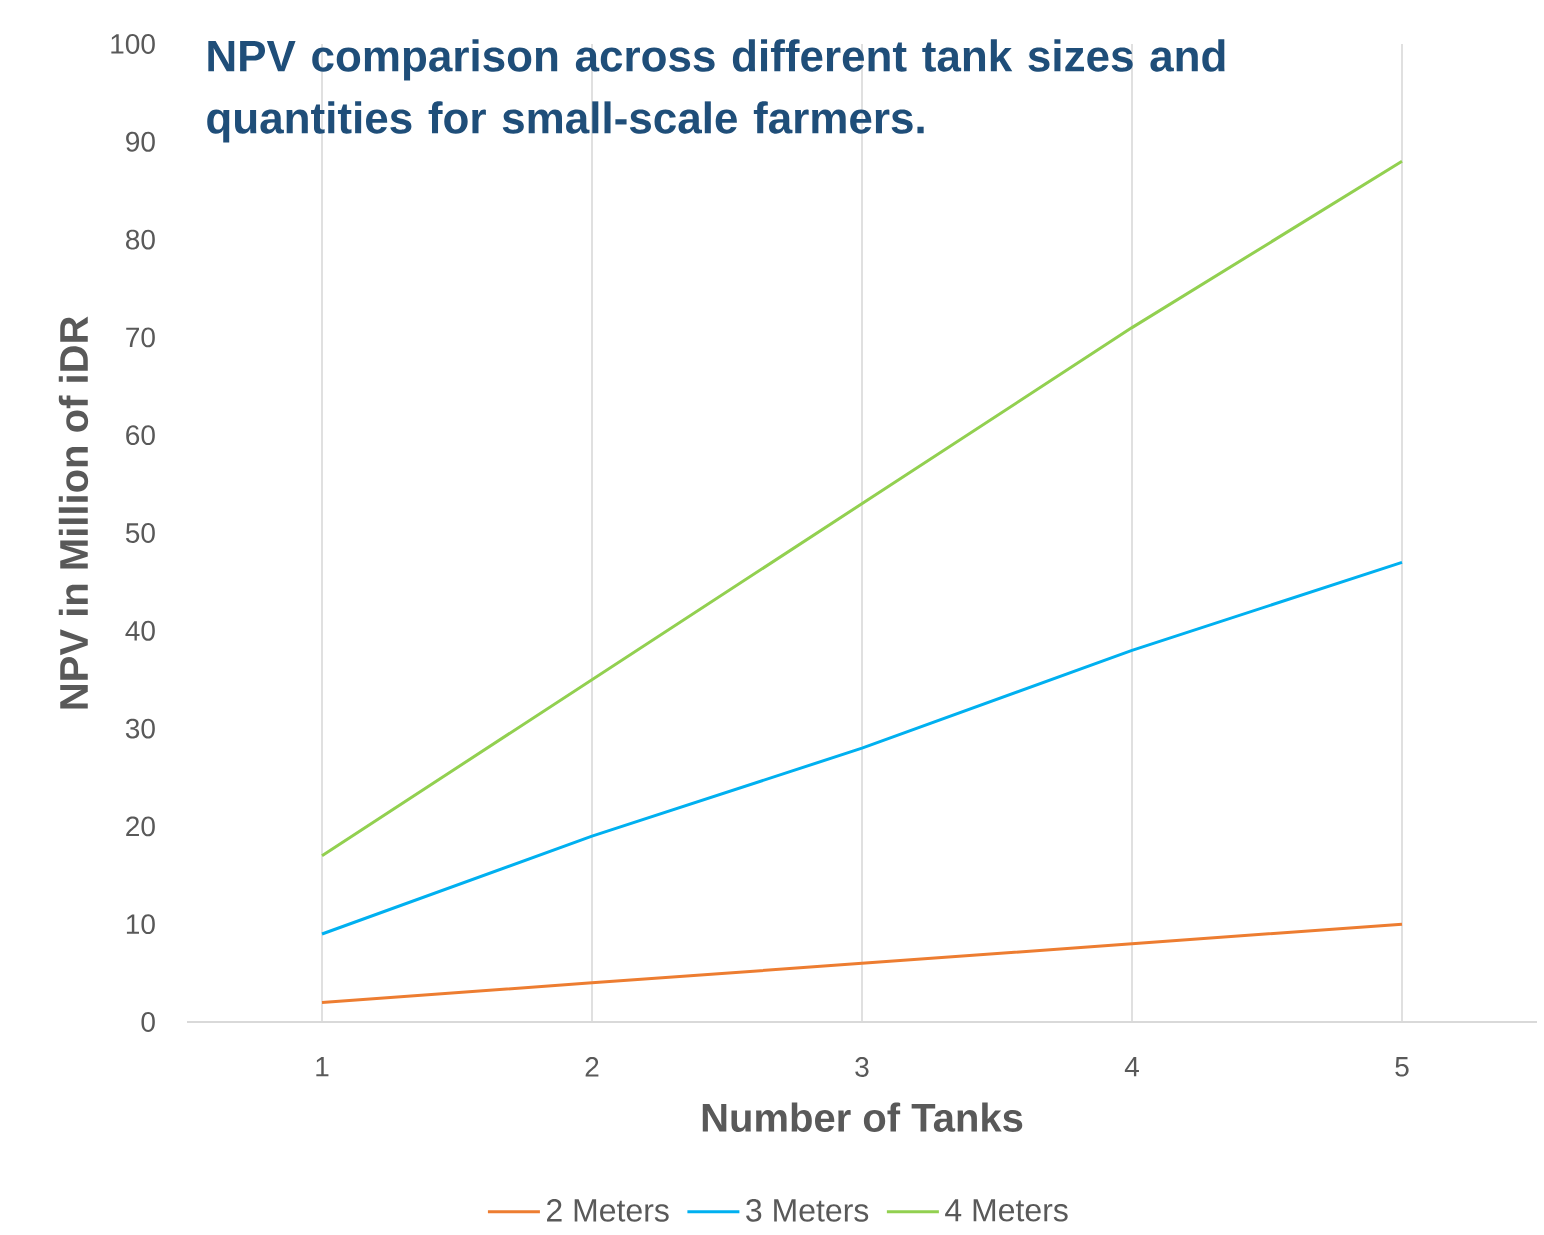  I want to click on y-tick-label: 40, so click(140, 630).